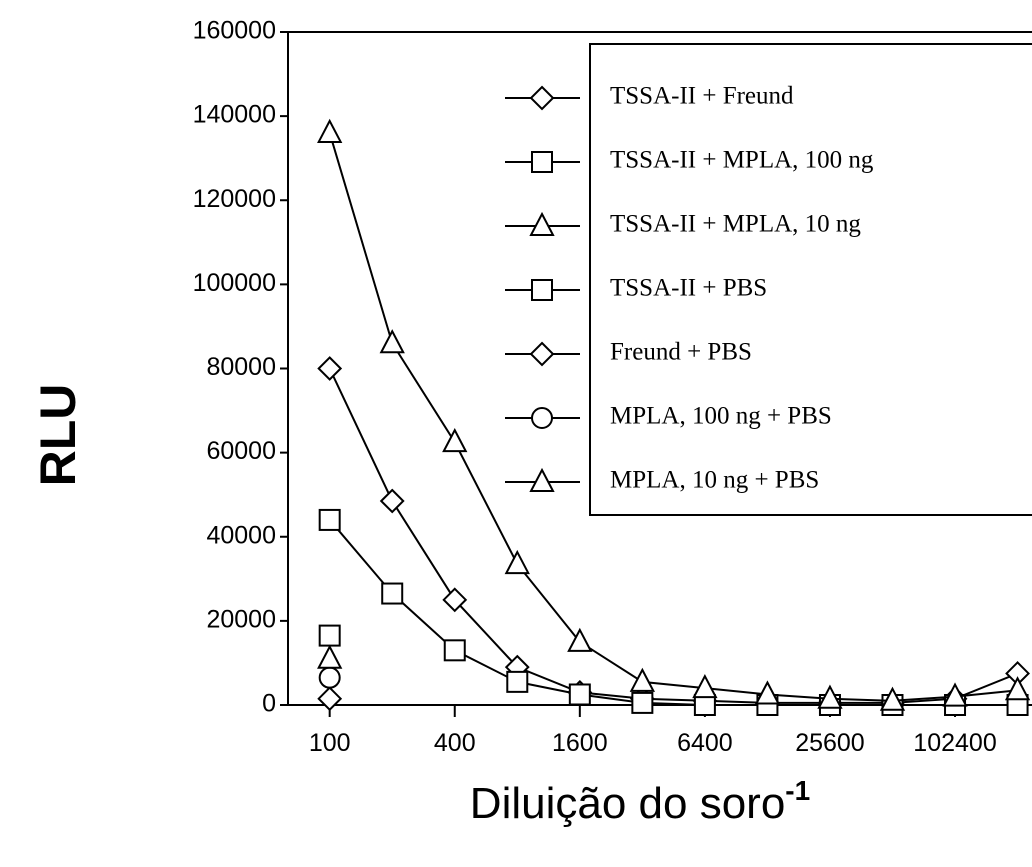 The width and height of the screenshot is (1032, 867). I want to click on x-tick-label: 100, so click(330, 743).